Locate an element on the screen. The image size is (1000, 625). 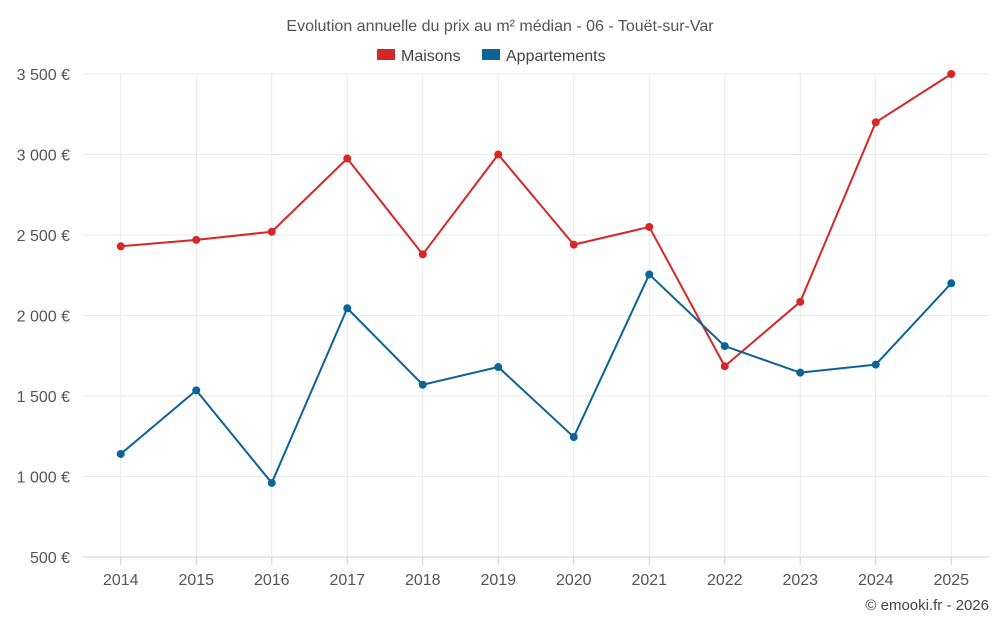
y-tick-label: 1 500 € is located at coordinates (43, 397).